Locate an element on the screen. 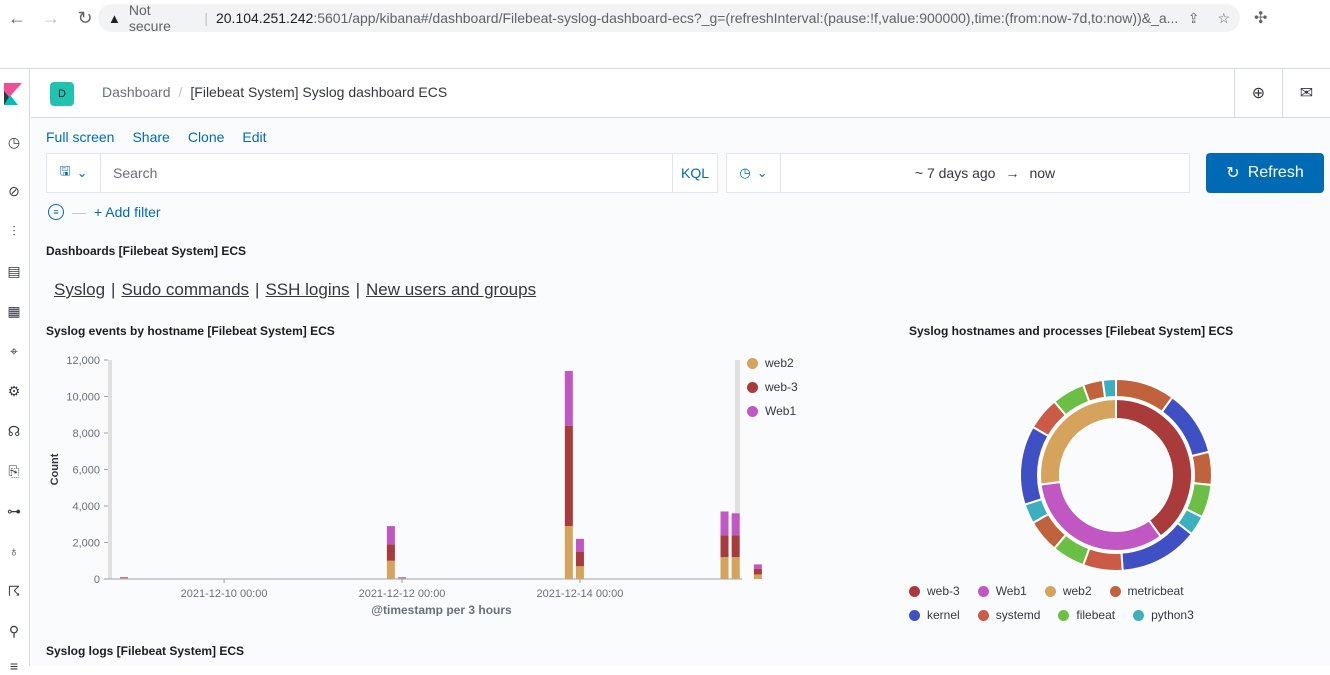  ssh-logins-link: SSH logins is located at coordinates (307, 289).